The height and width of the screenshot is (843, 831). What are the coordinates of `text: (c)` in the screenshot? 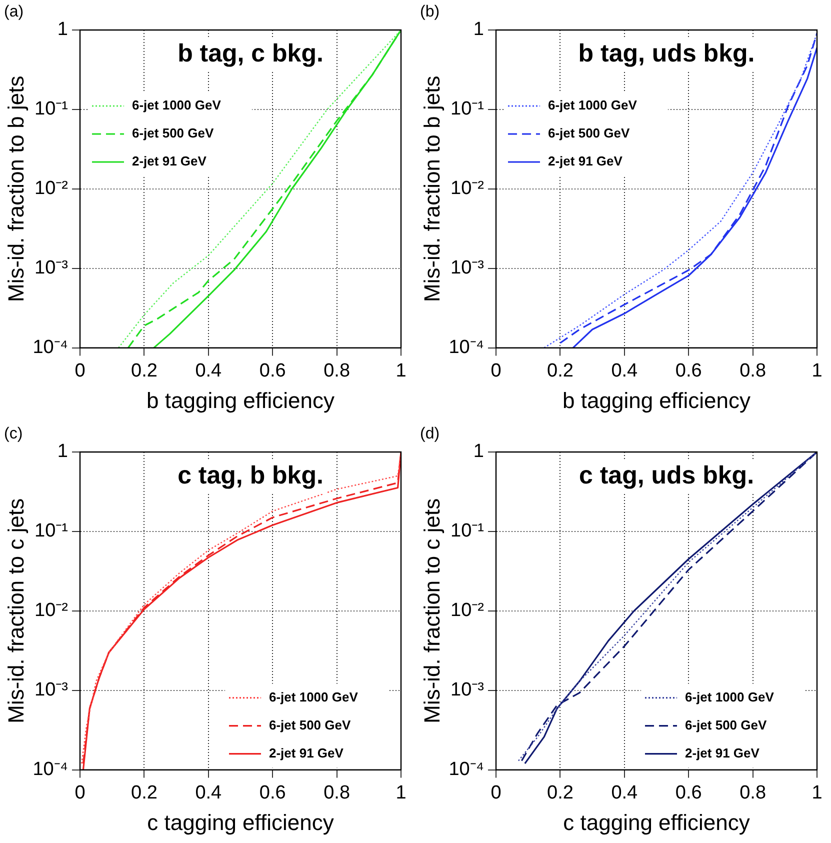 It's located at (13, 433).